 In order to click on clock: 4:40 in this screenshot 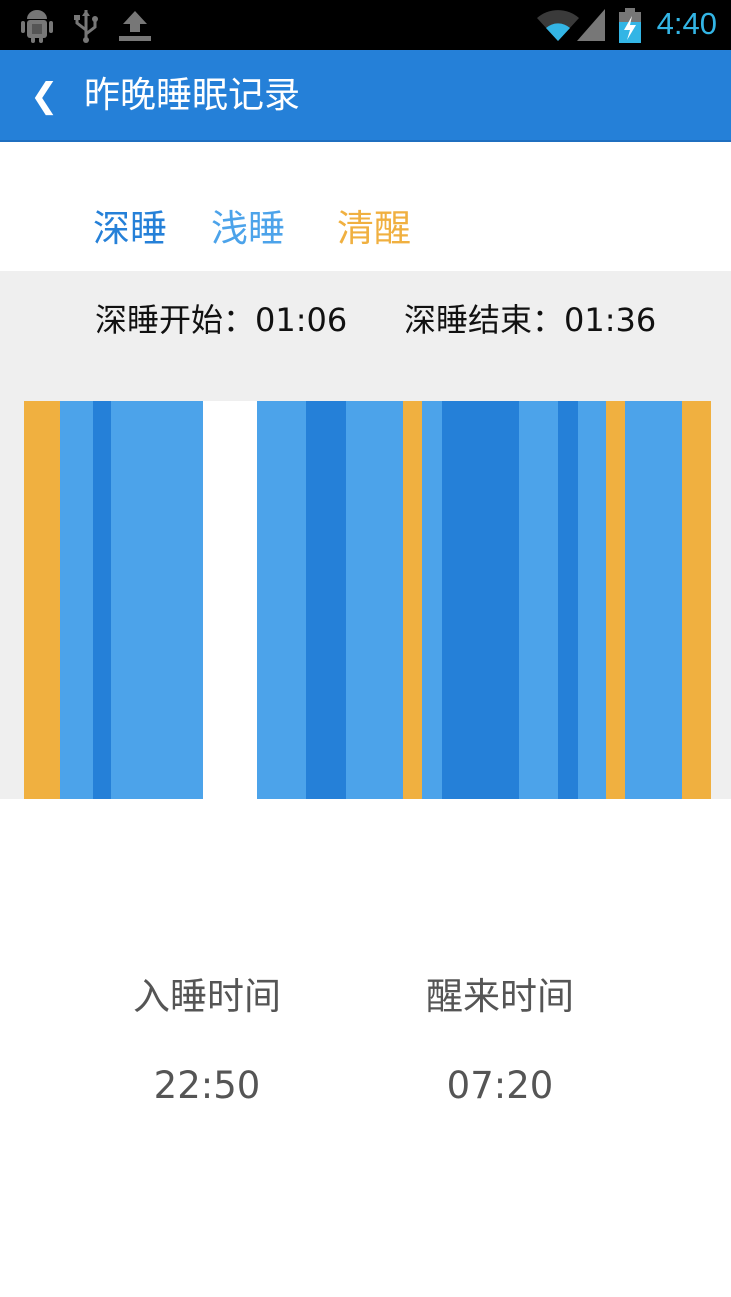, I will do `click(686, 23)`.